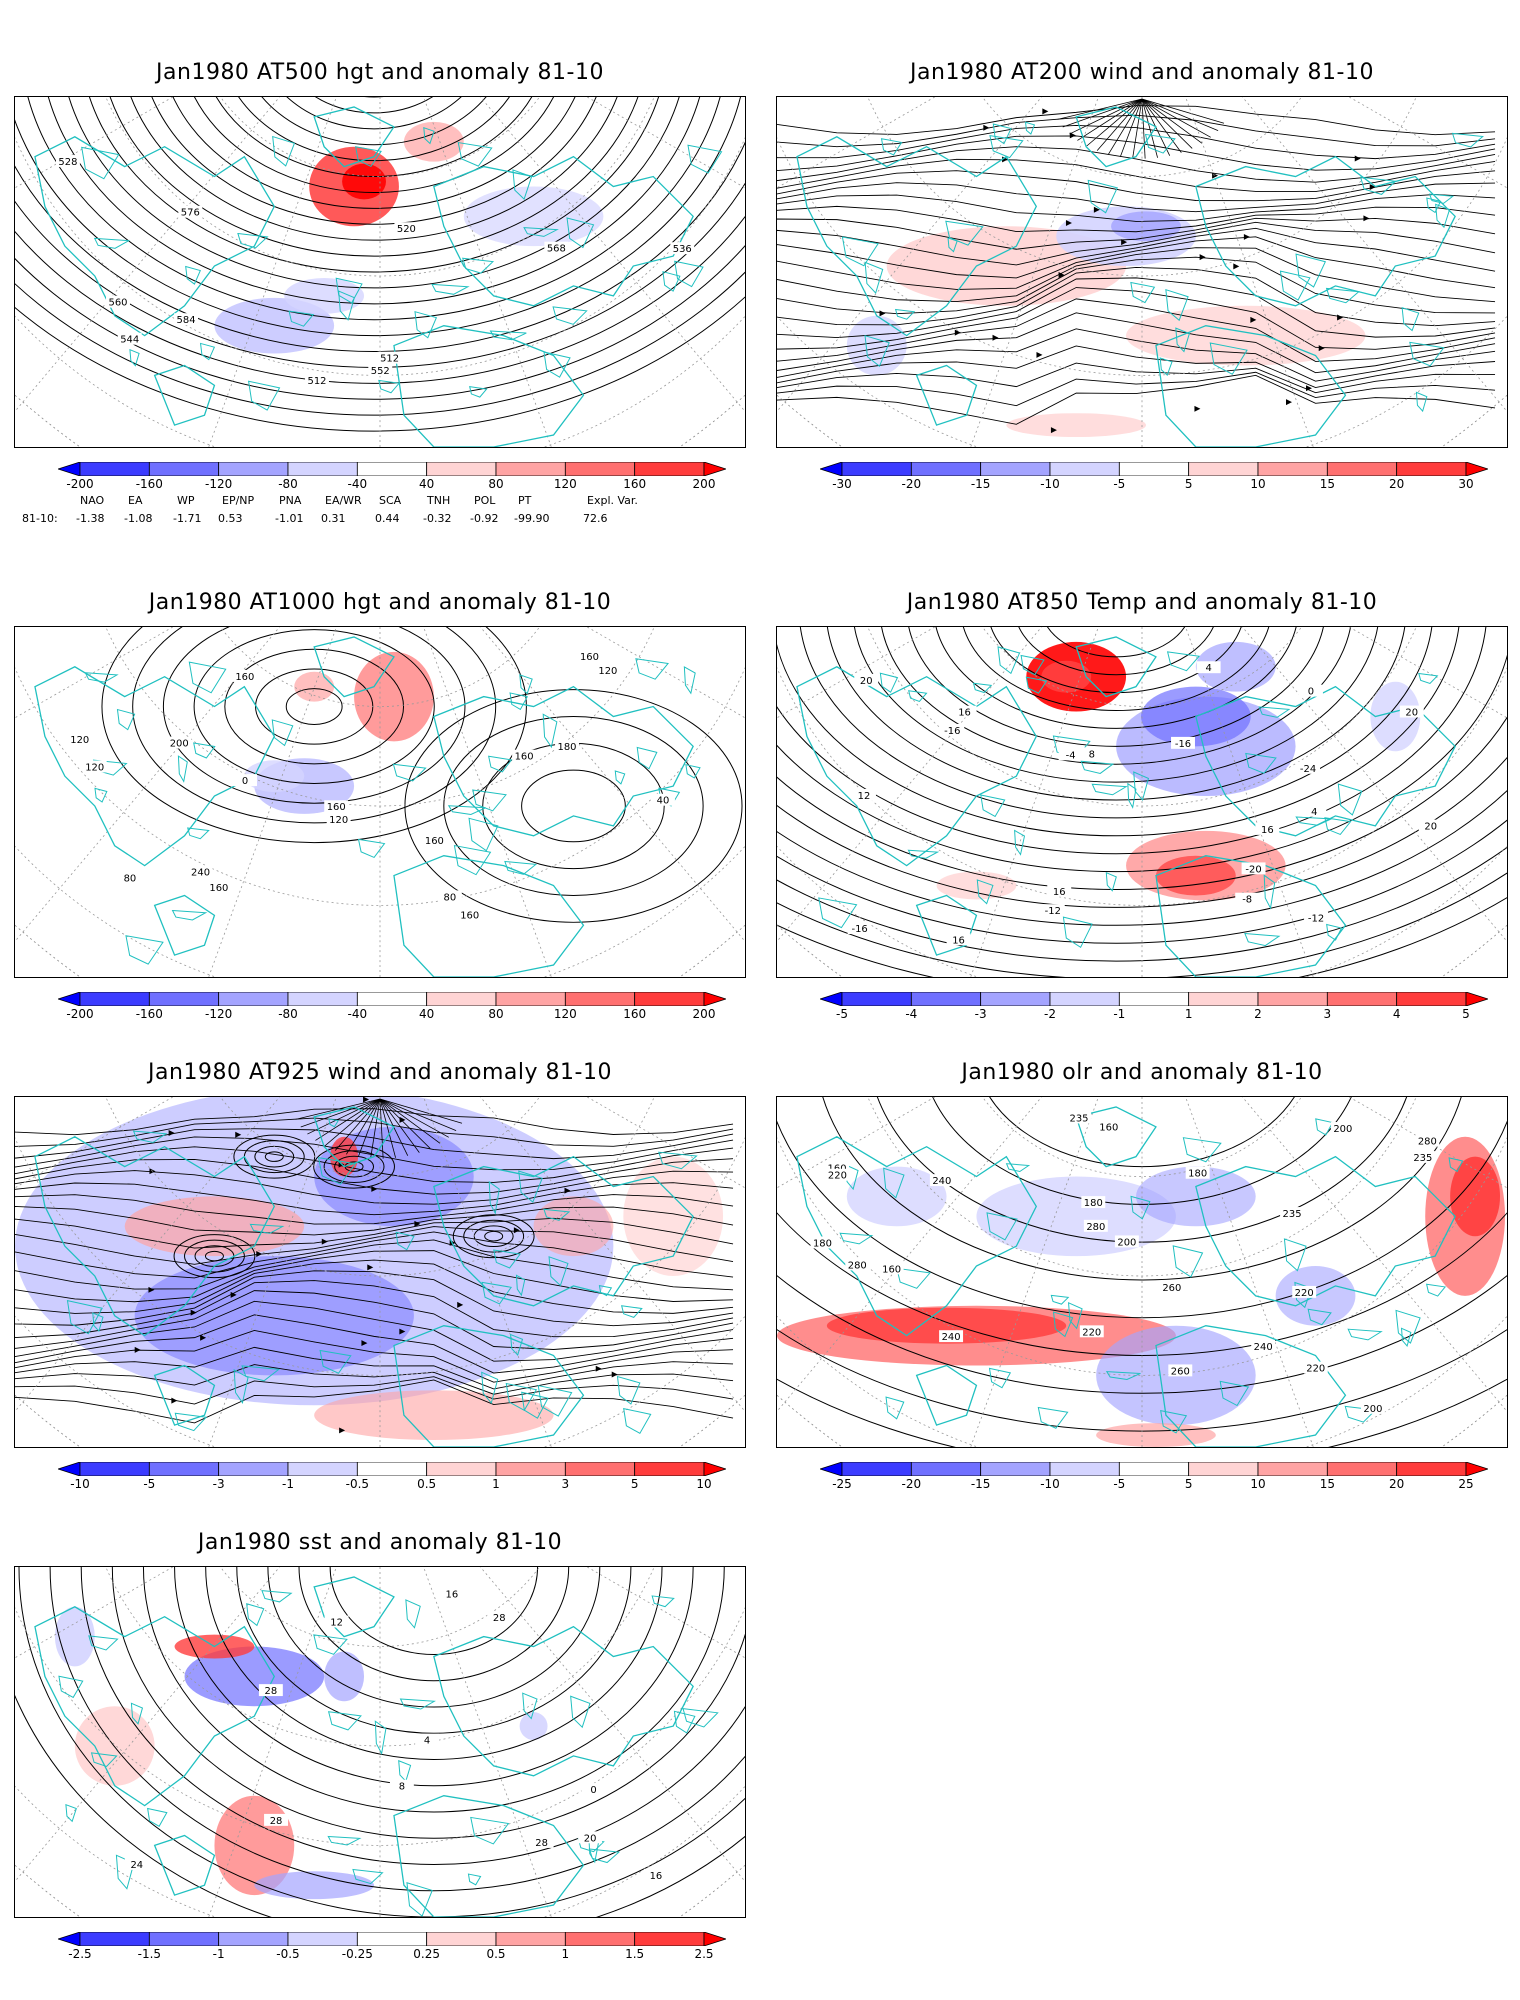 The image size is (1520, 2000). Describe the element at coordinates (682, 249) in the screenshot. I see `svg-text: 536` at that location.